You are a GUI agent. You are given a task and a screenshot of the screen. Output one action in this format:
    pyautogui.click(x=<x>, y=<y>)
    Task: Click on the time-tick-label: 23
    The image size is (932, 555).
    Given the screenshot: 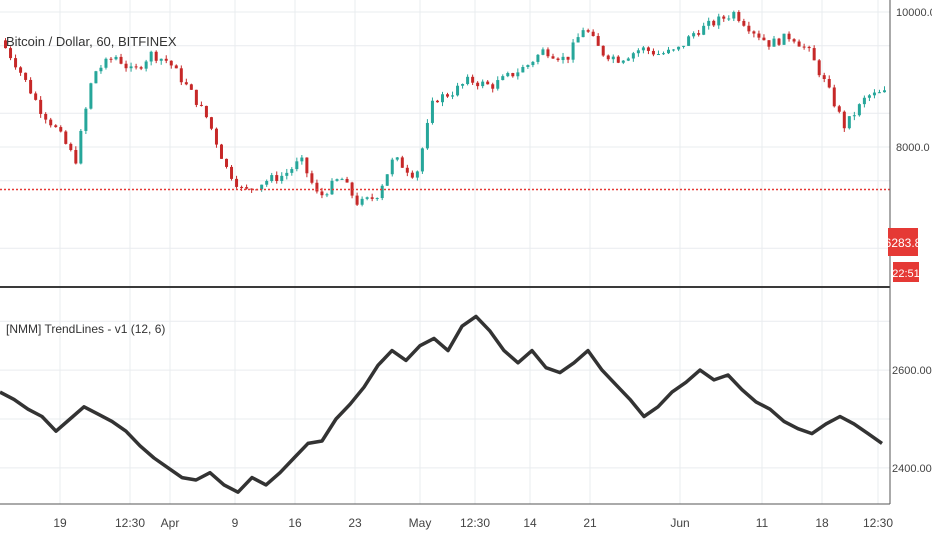 What is the action you would take?
    pyautogui.click(x=355, y=523)
    